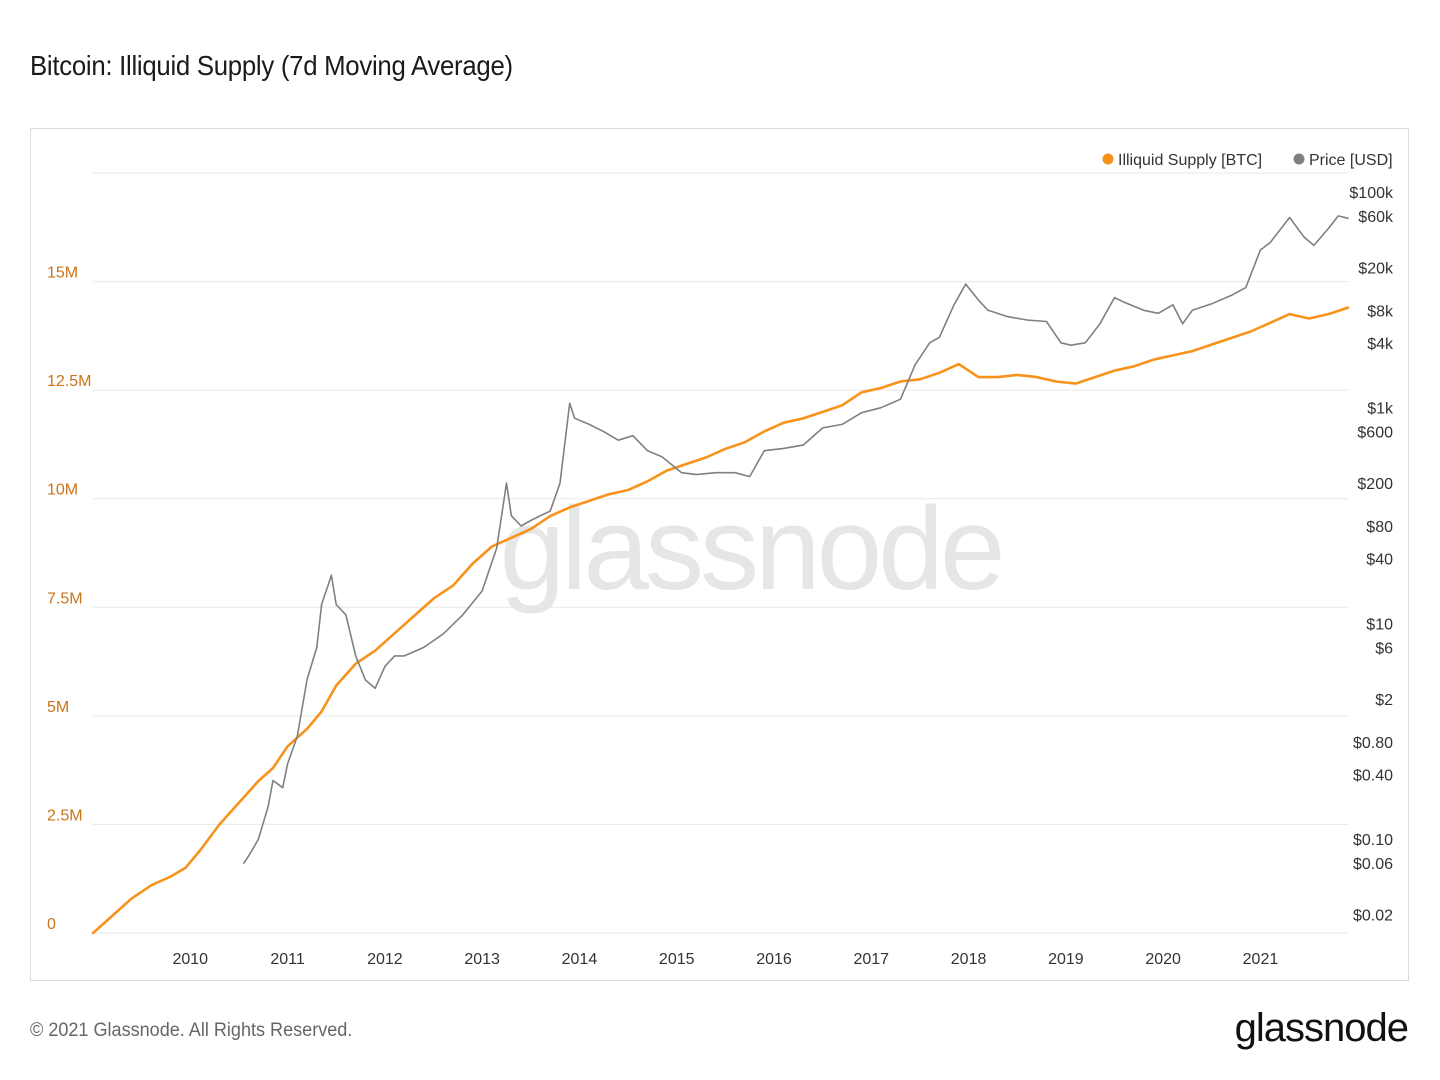  Describe the element at coordinates (62, 273) in the screenshot. I see `left-axis-tick-6: 15M` at that location.